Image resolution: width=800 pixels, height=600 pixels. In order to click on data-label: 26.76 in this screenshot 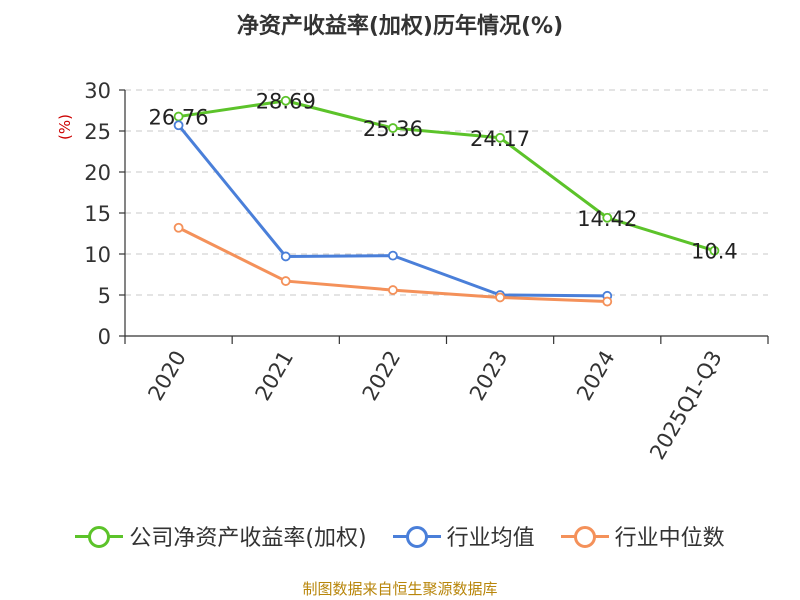, I will do `click(179, 118)`.